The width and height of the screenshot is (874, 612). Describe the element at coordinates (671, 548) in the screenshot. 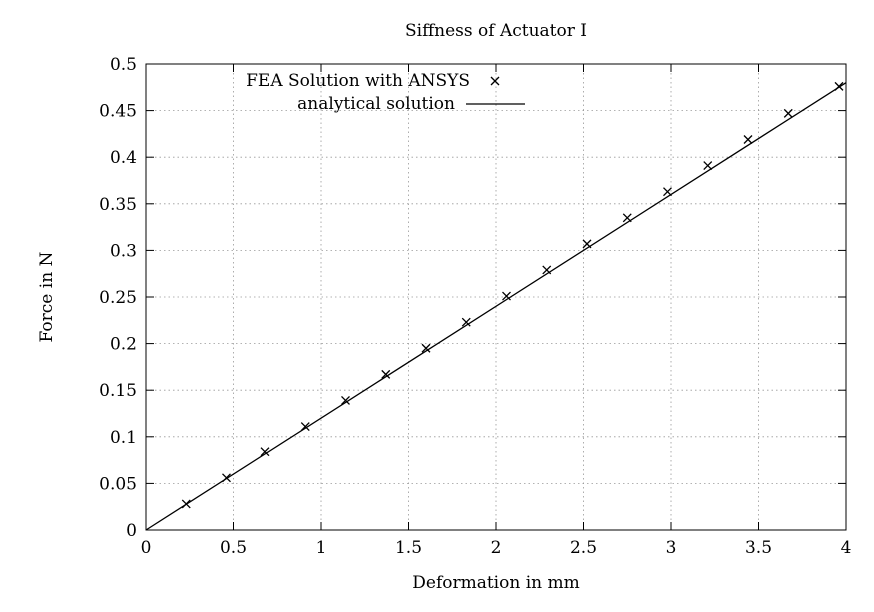

I see `x-tick-label: 3` at that location.